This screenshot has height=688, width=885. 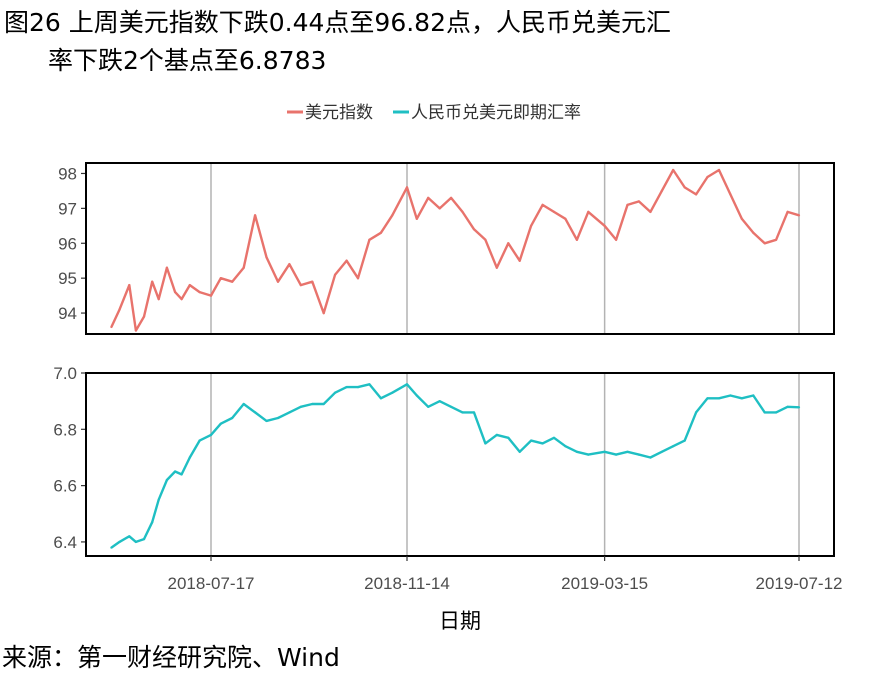 I want to click on y-tick-label-2-3: 6.8, so click(x=65, y=429).